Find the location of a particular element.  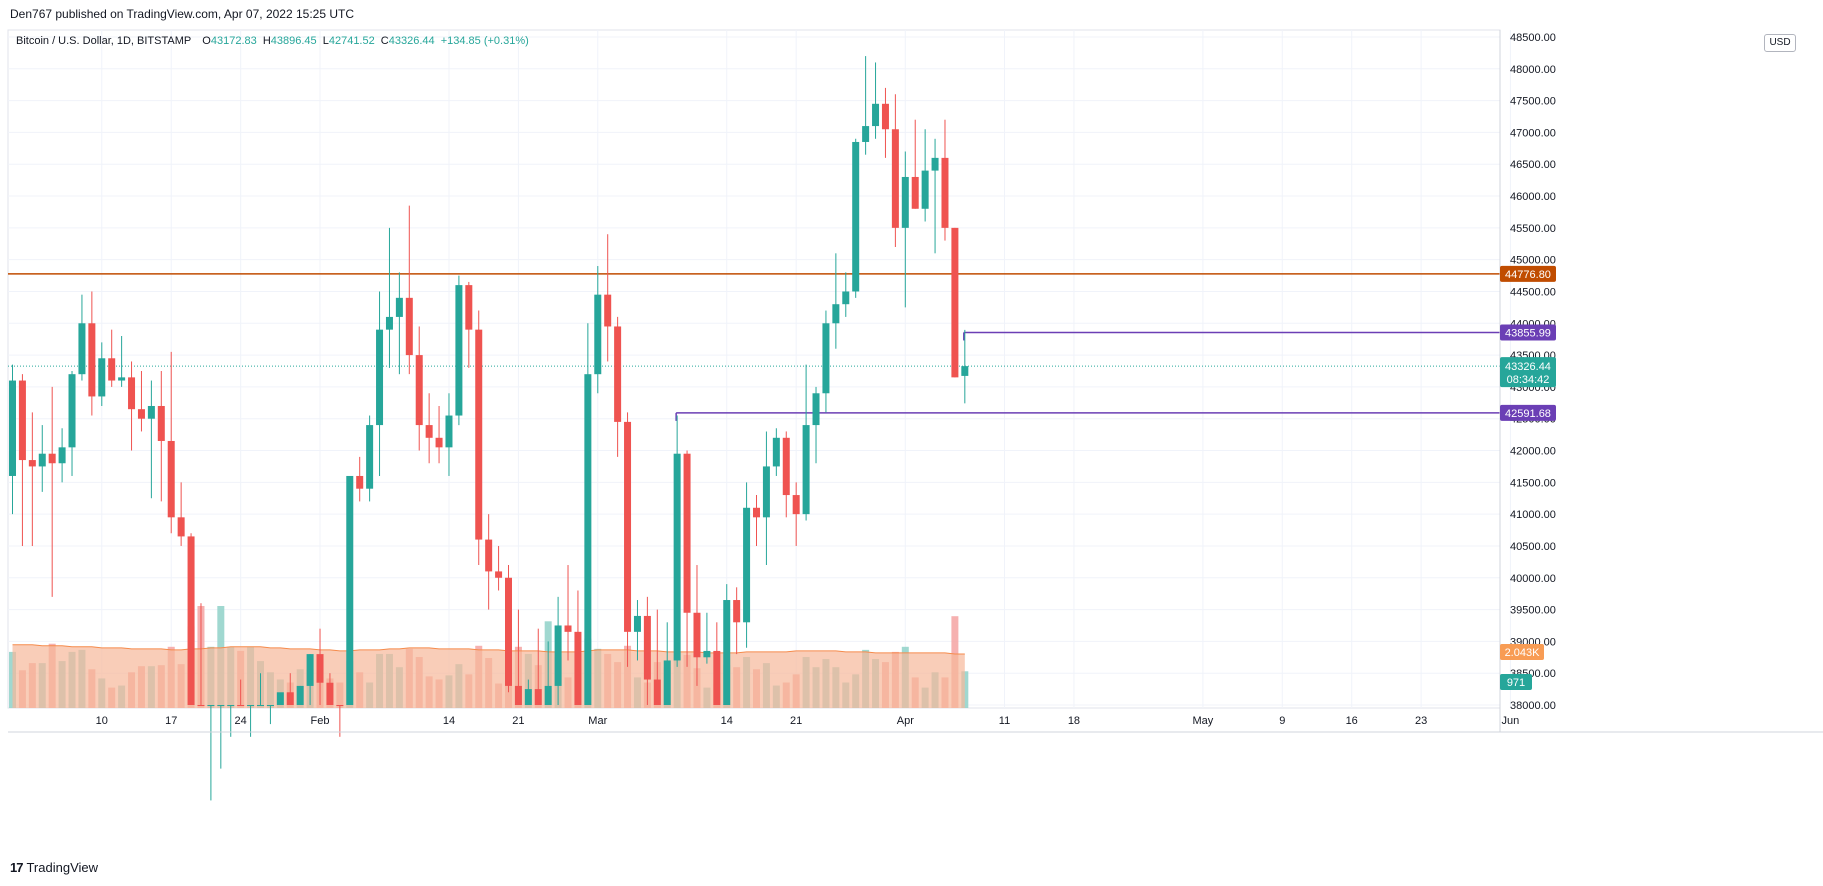

level-tag-upper-level is located at coordinates (1528, 332).